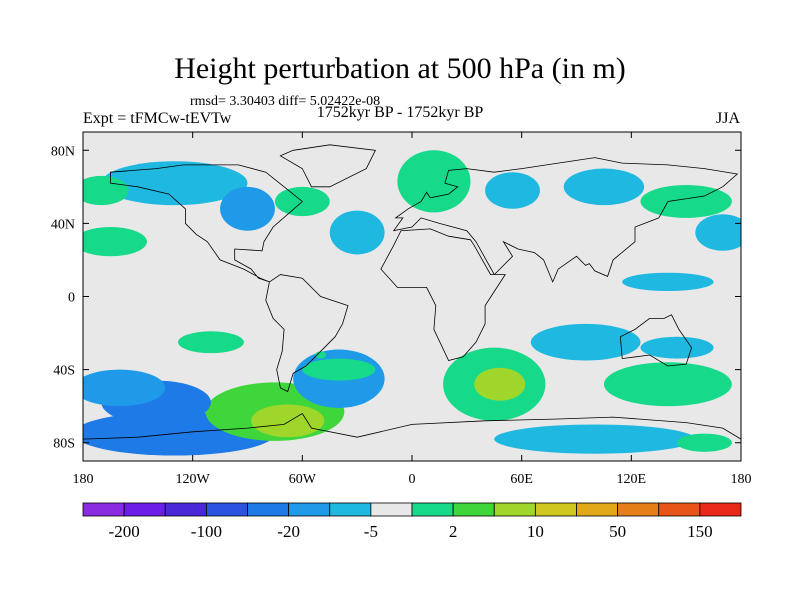 Image resolution: width=800 pixels, height=600 pixels. What do you see at coordinates (453, 531) in the screenshot?
I see `legend-label: 2` at bounding box center [453, 531].